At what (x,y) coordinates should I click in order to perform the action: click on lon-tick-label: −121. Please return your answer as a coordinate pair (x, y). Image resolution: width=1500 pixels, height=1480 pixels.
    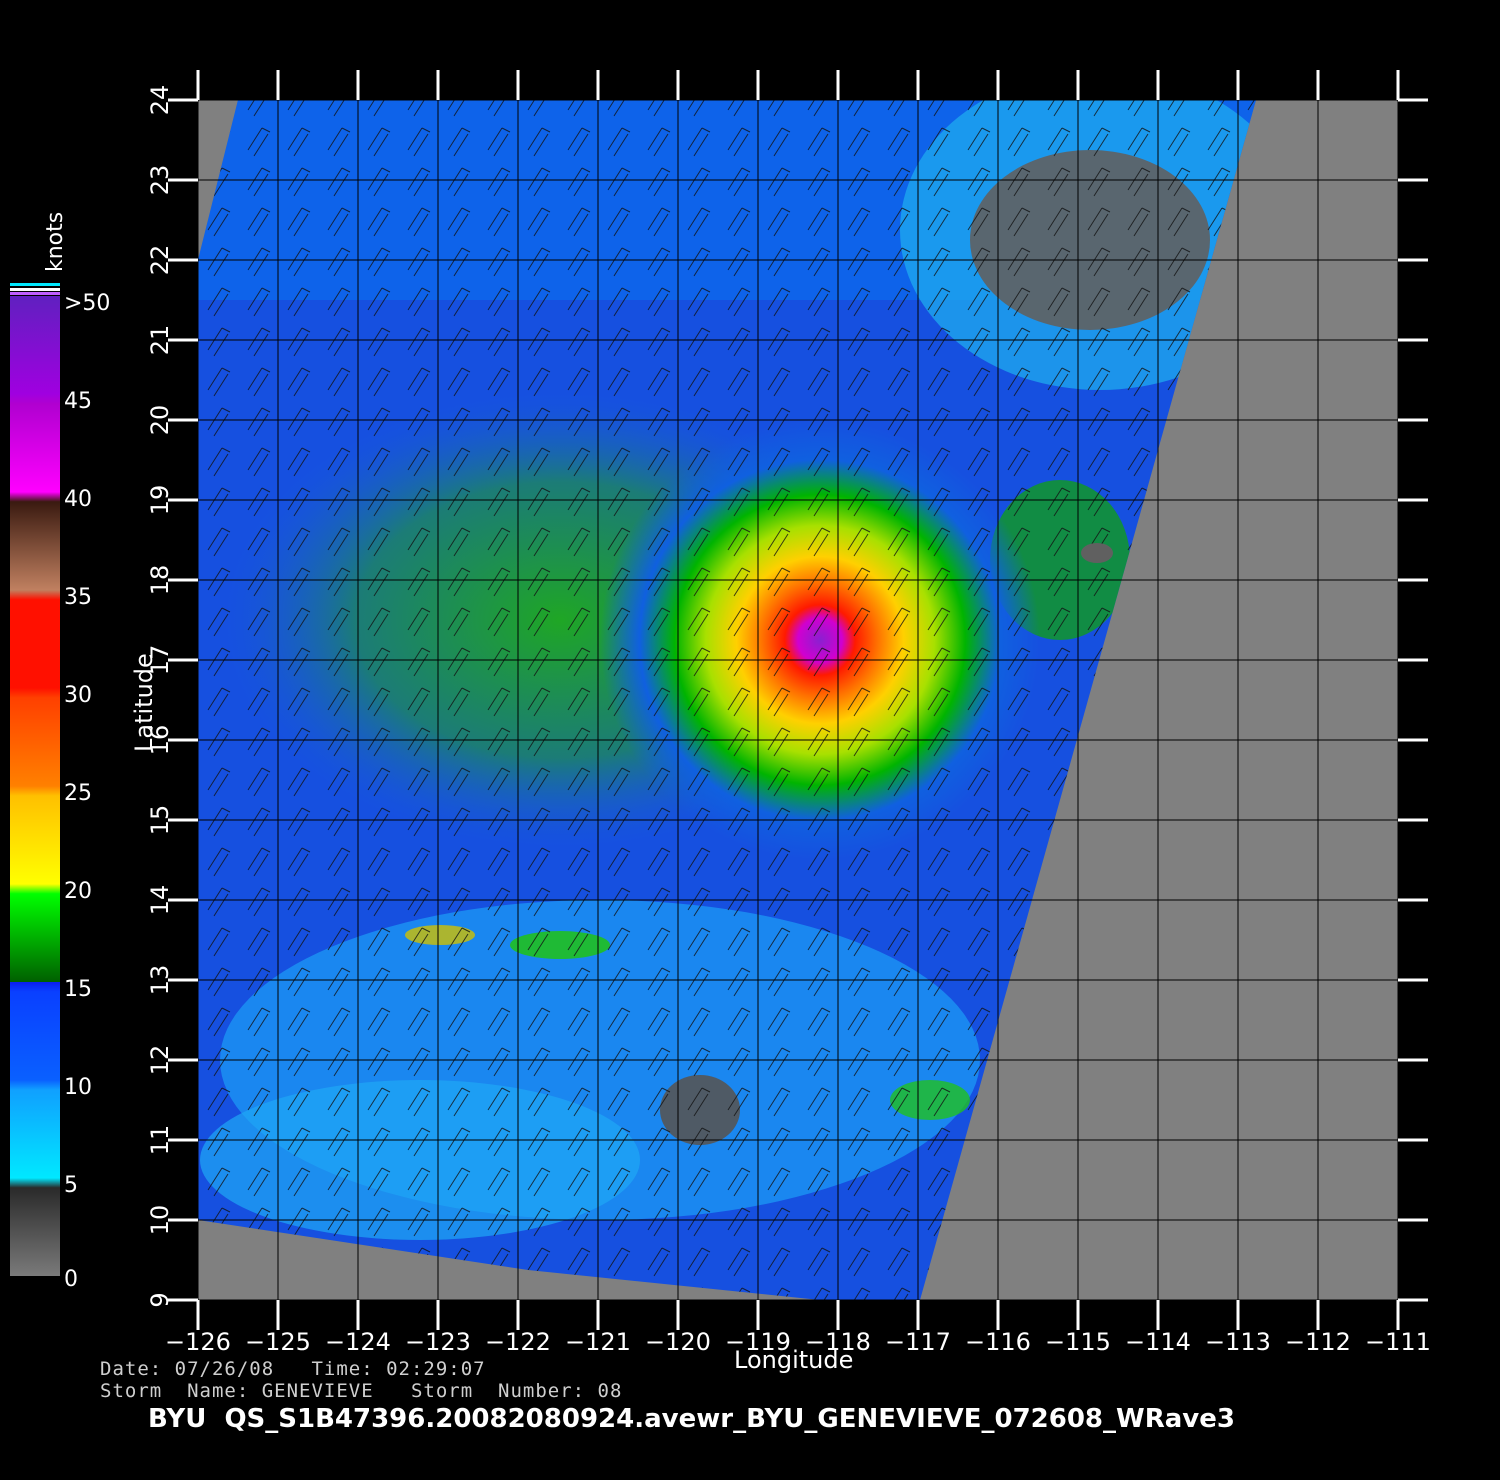
    Looking at the image, I should click on (598, 1342).